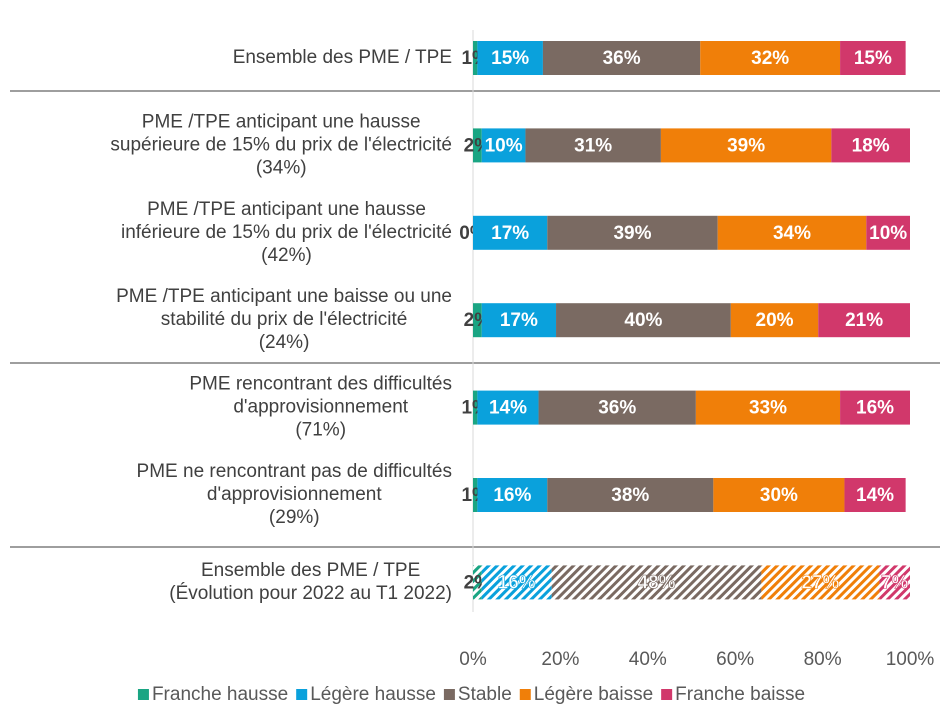 The height and width of the screenshot is (715, 943). Describe the element at coordinates (485, 694) in the screenshot. I see `legend-label: Stable` at that location.